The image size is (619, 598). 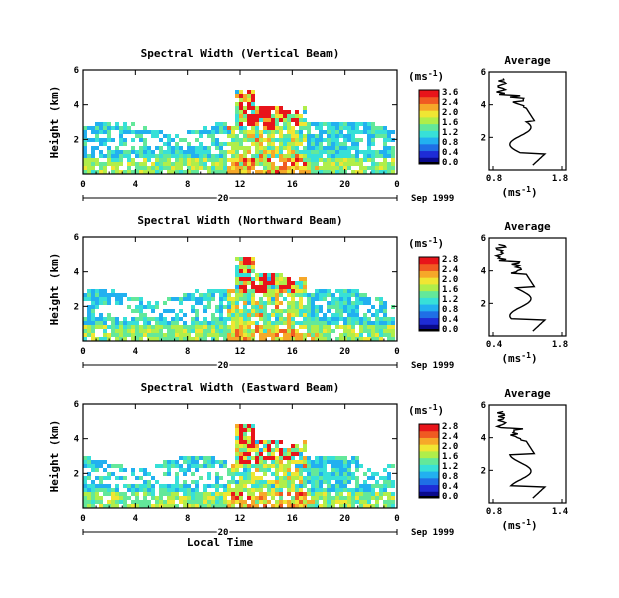 What do you see at coordinates (560, 512) in the screenshot?
I see `average-x-tick-label: 1.4` at bounding box center [560, 512].